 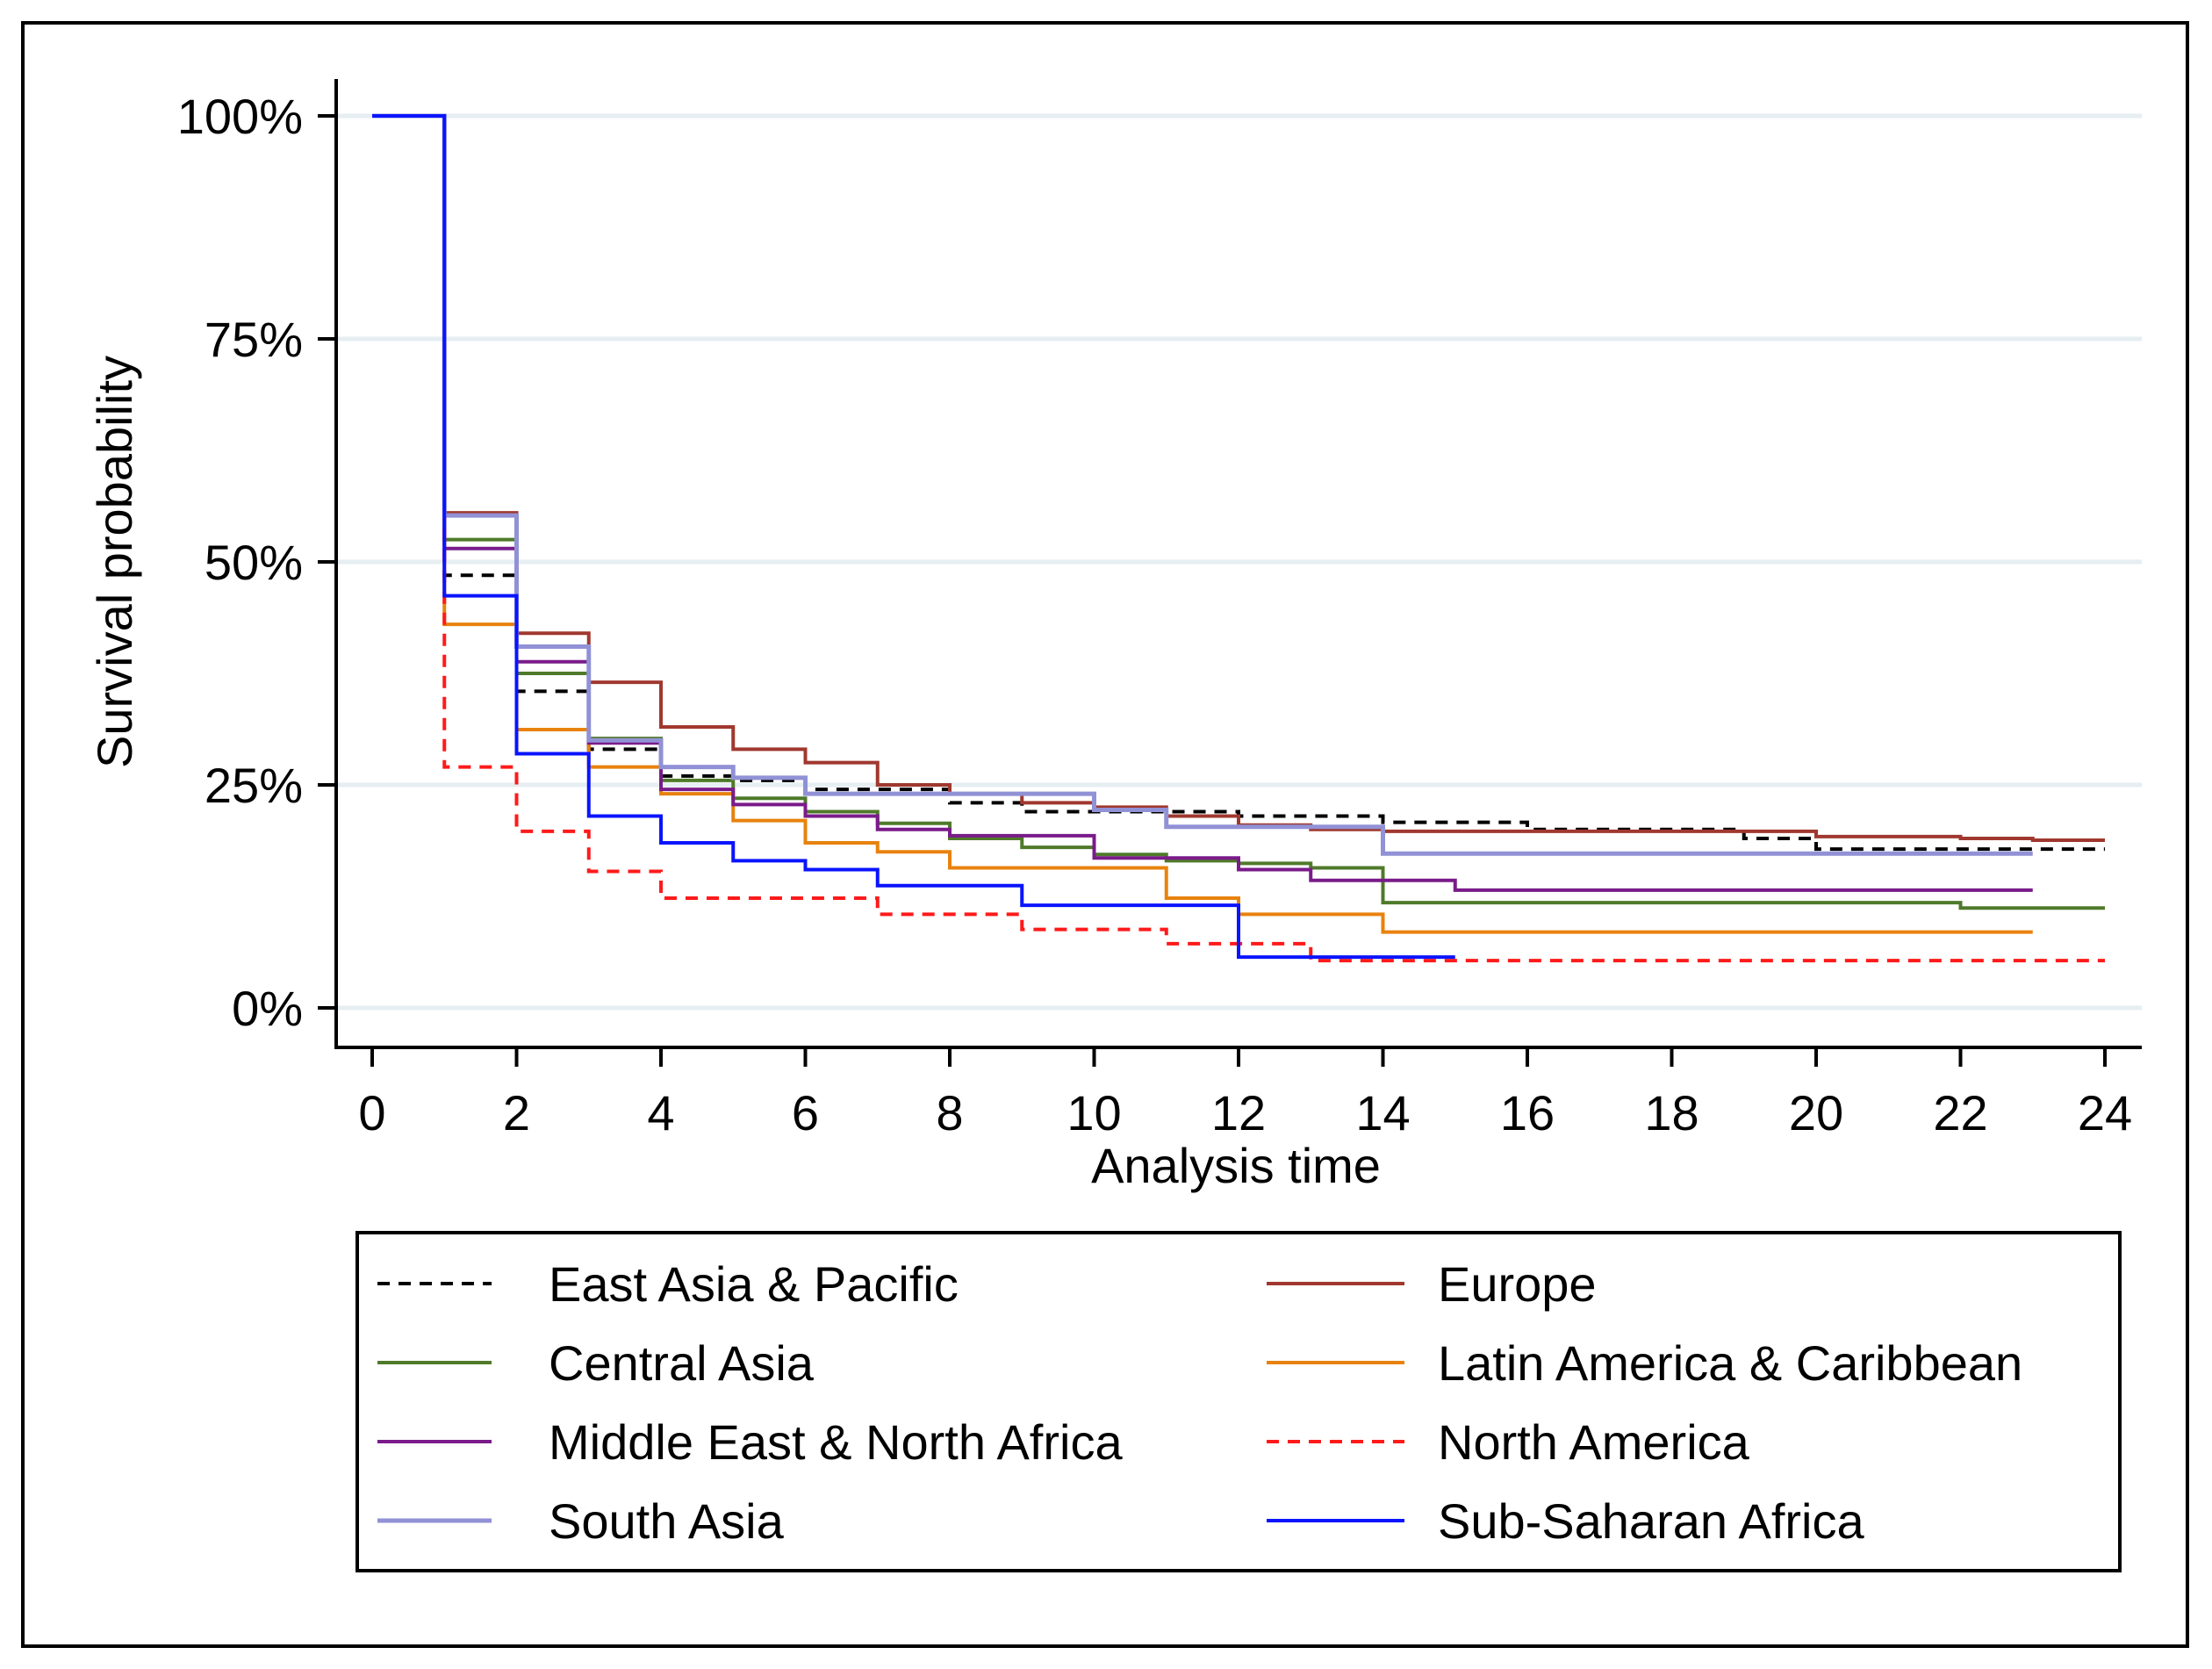 What do you see at coordinates (754, 1284) in the screenshot?
I see `legend-label-east-asia-pacific: East Asia & Pacific` at bounding box center [754, 1284].